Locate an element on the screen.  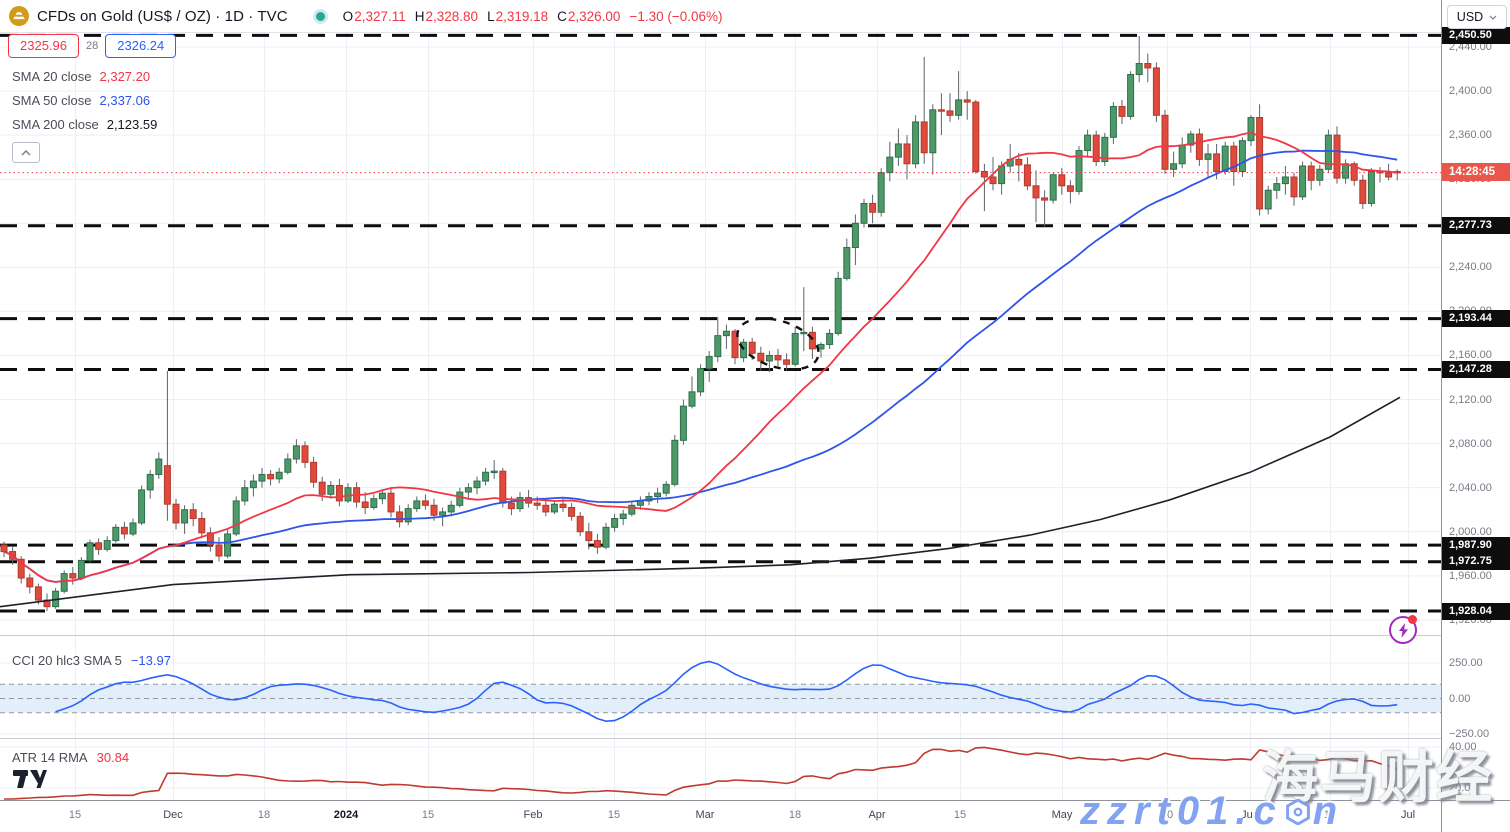
price-axis-label: 0.00 is located at coordinates (1460, 698).